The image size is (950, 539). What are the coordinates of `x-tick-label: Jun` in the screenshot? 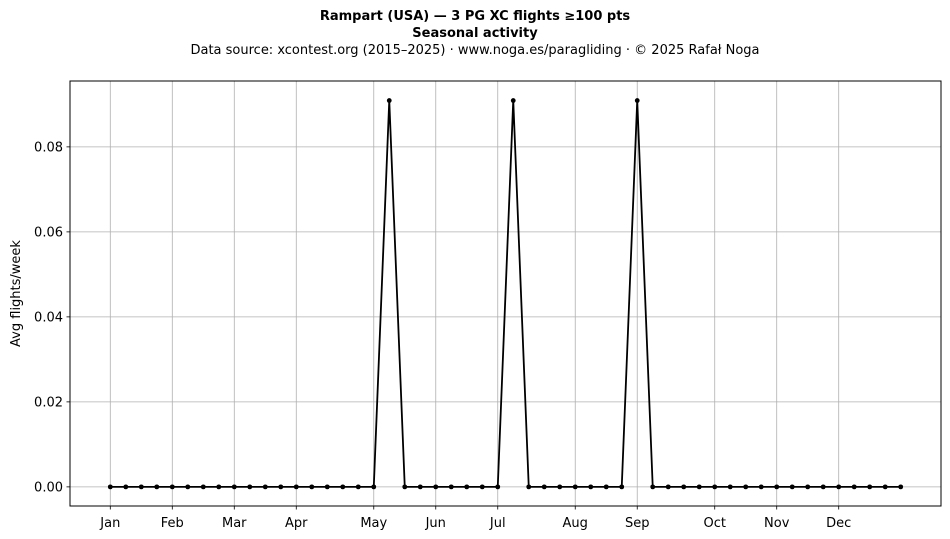 It's located at (435, 523).